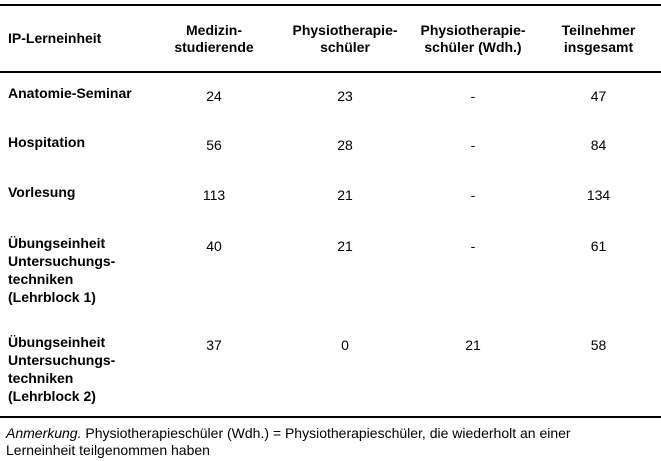  Describe the element at coordinates (74, 38) in the screenshot. I see `header-ip-lerneinheit: IP-Lerneinheit` at that location.